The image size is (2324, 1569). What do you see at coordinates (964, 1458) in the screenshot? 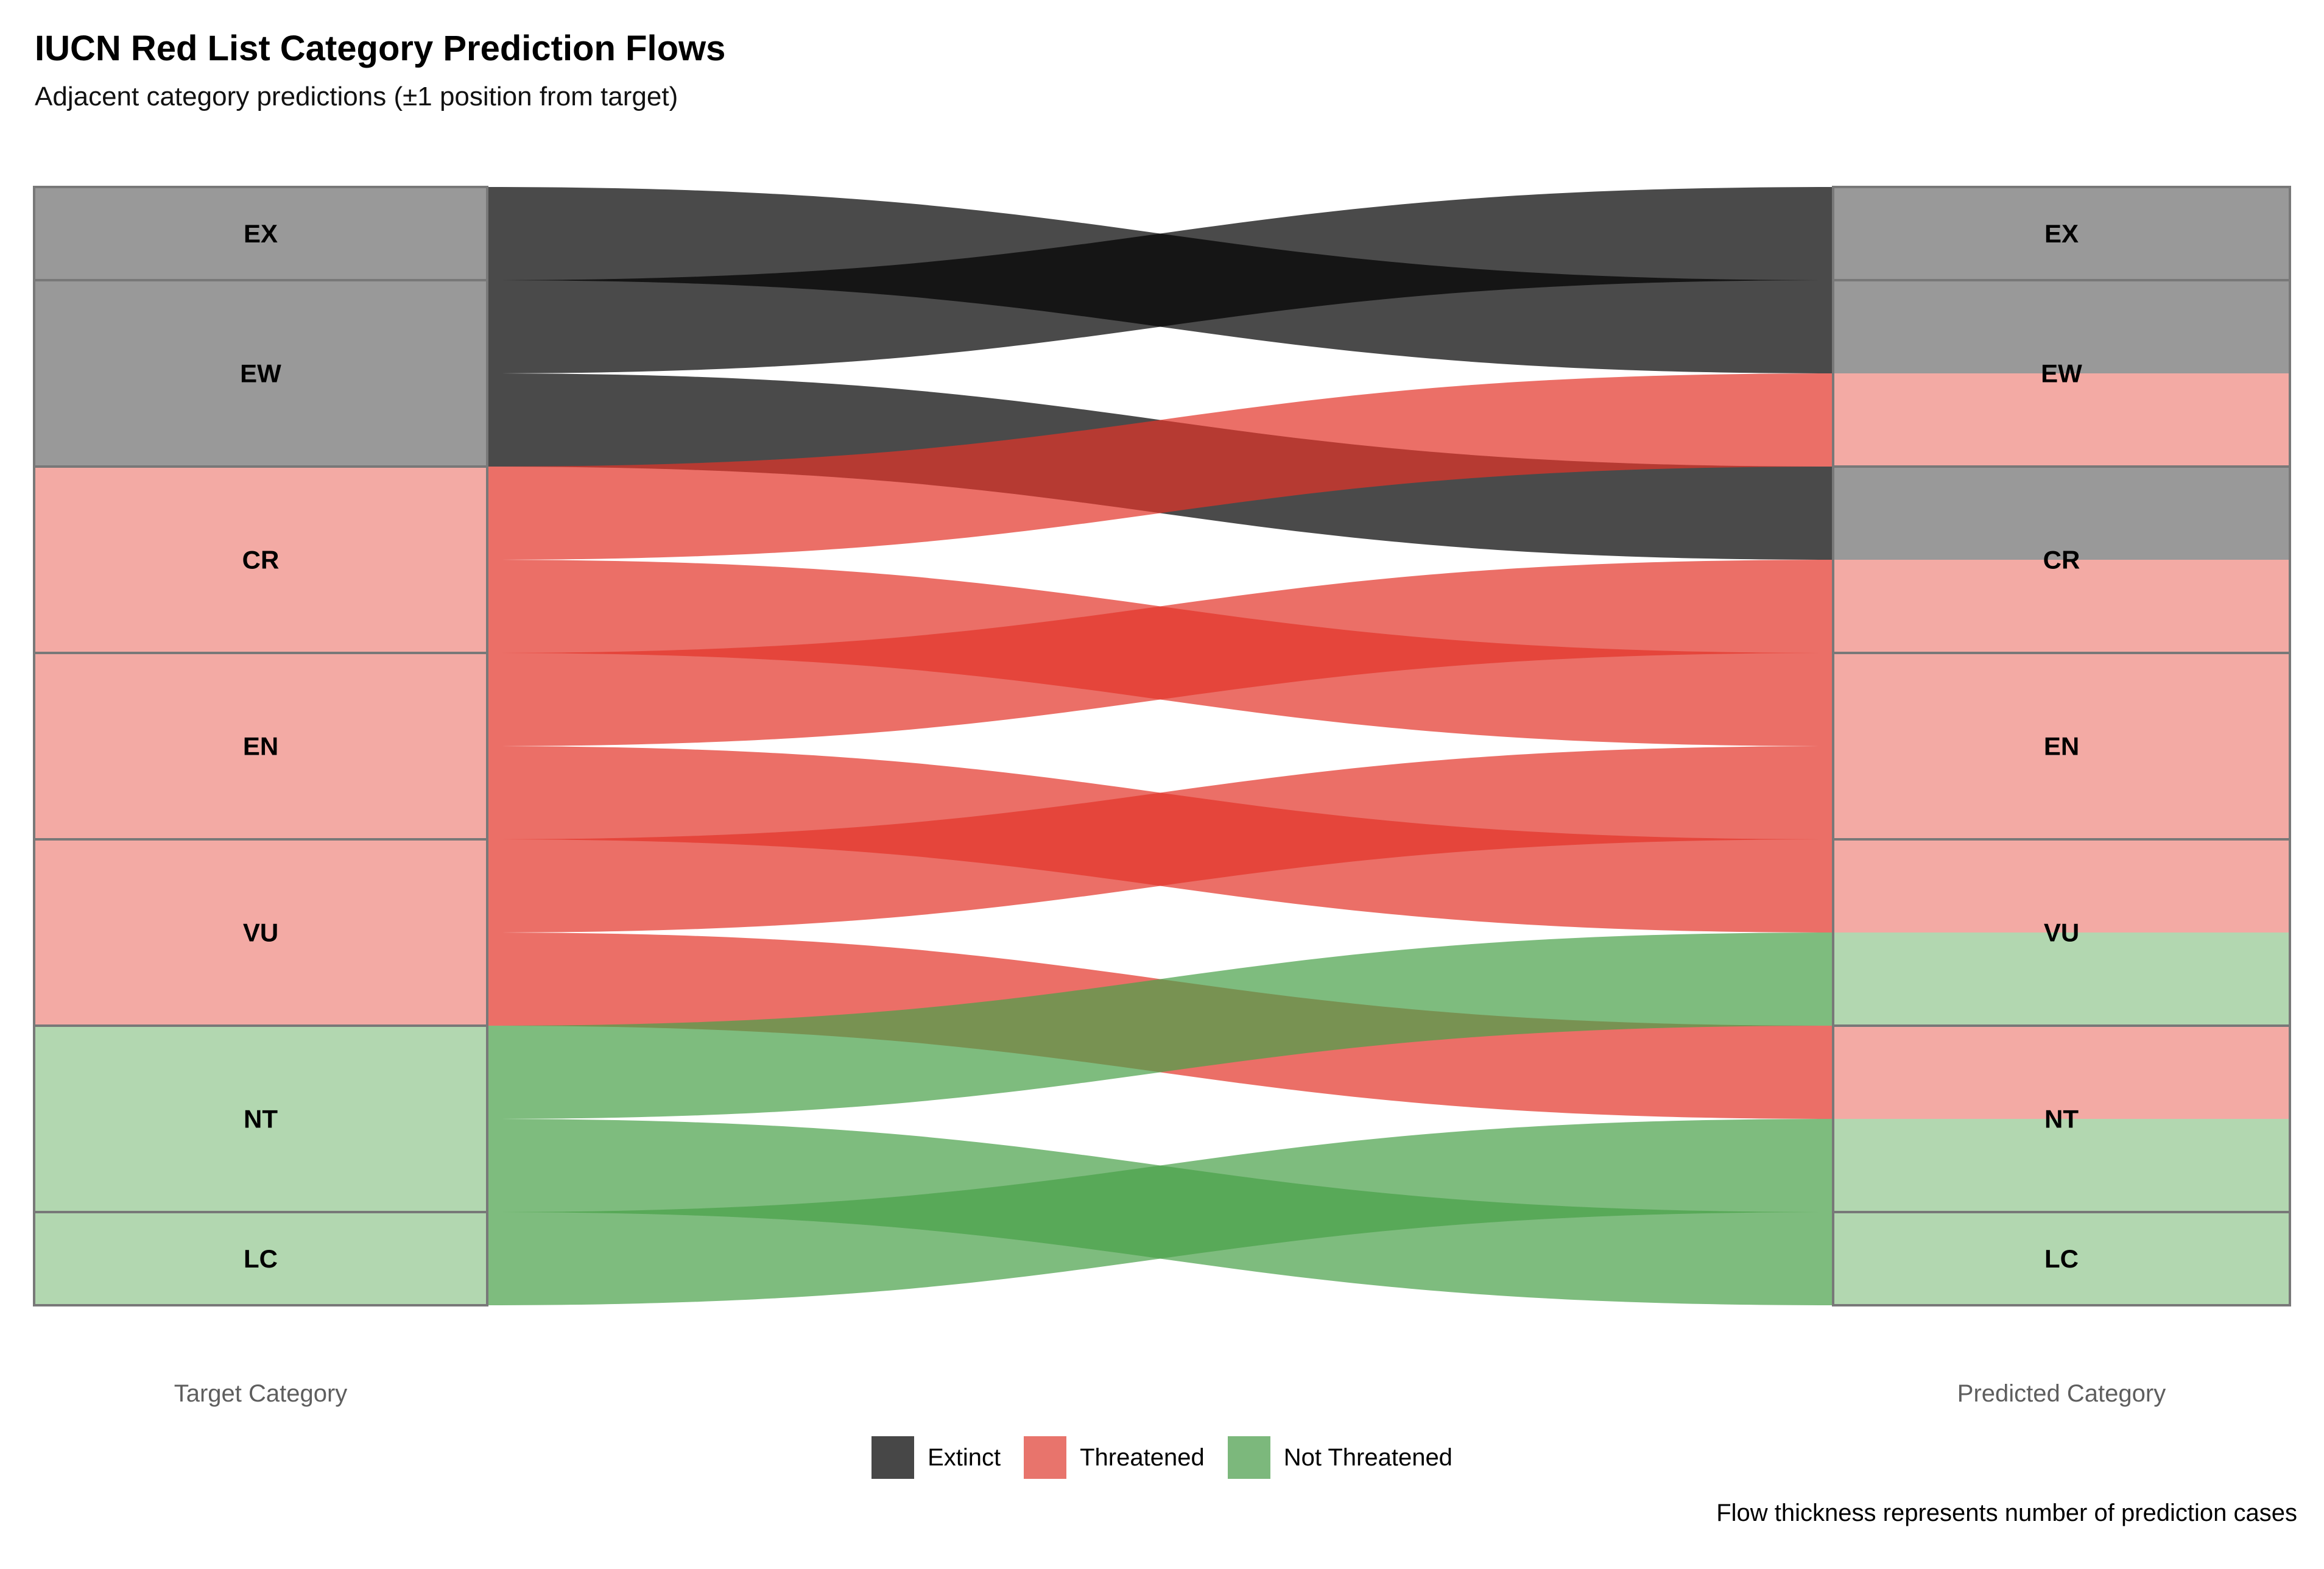
I see `legend-label-extinct: Extinct` at bounding box center [964, 1458].